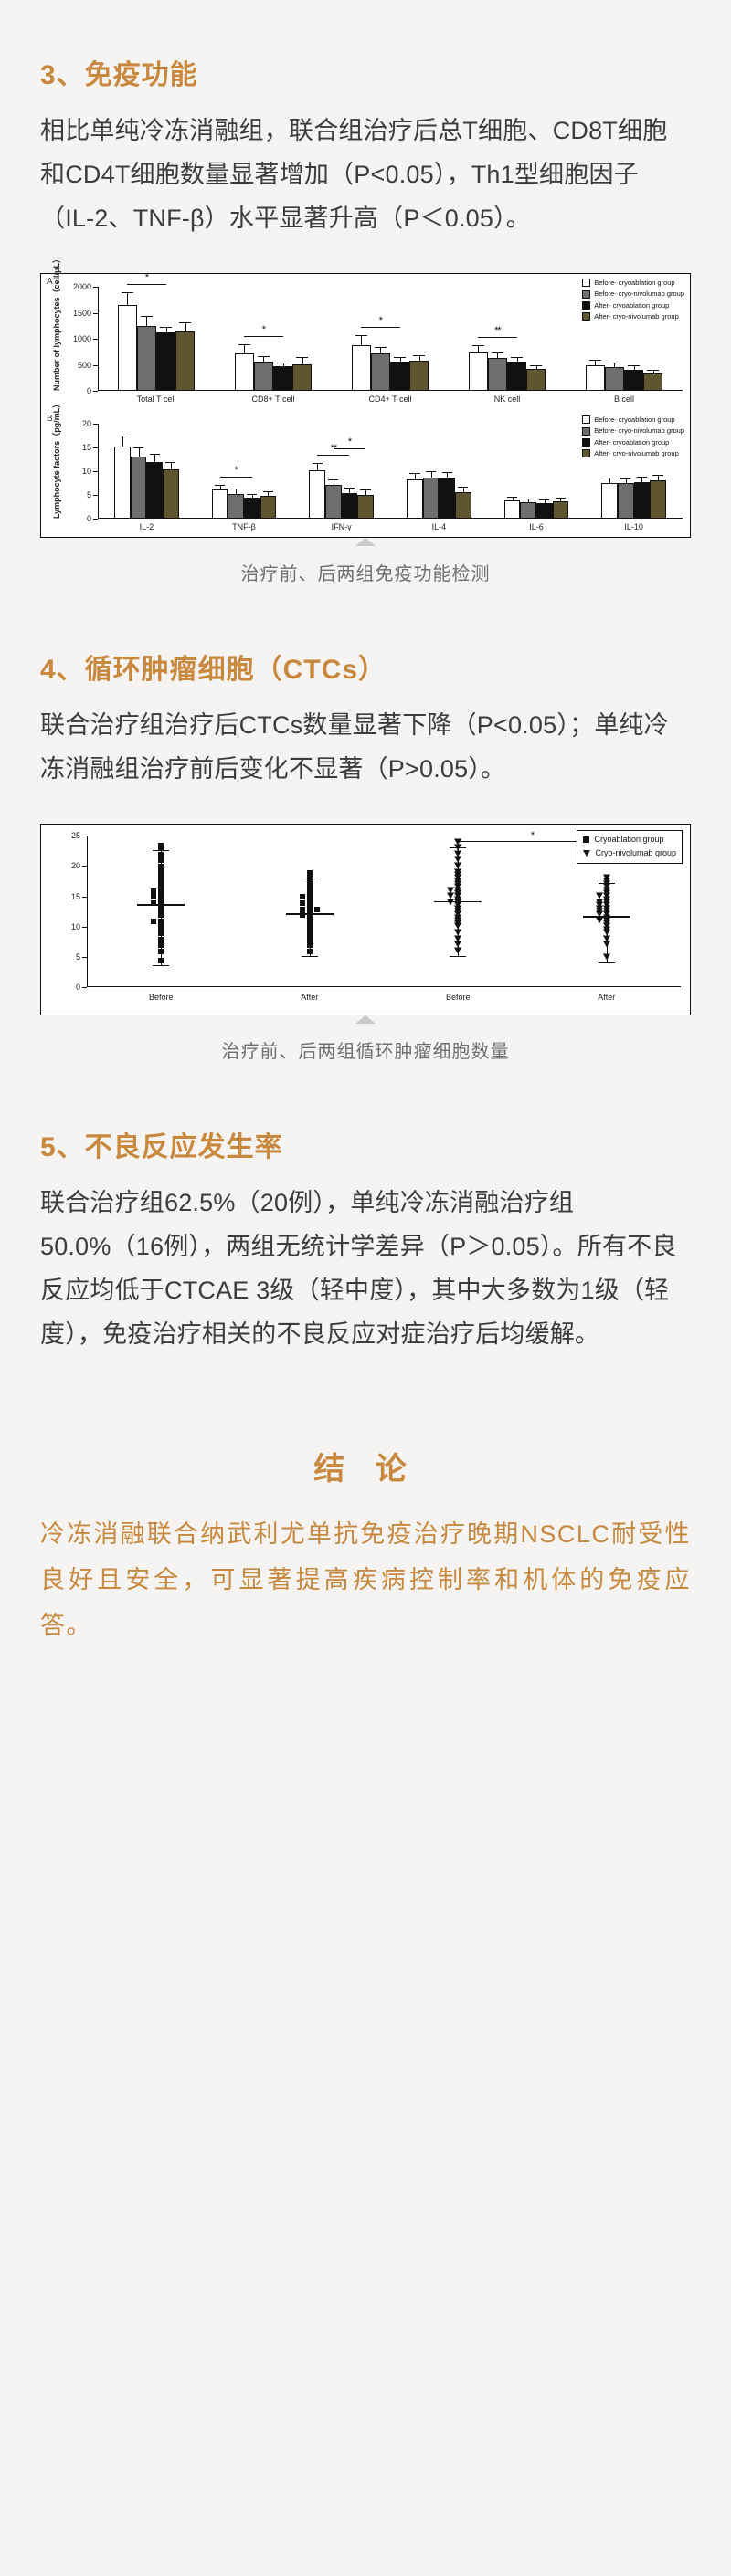  What do you see at coordinates (639, 294) in the screenshot?
I see `legend-label: Before- cryo-nivolumab group` at bounding box center [639, 294].